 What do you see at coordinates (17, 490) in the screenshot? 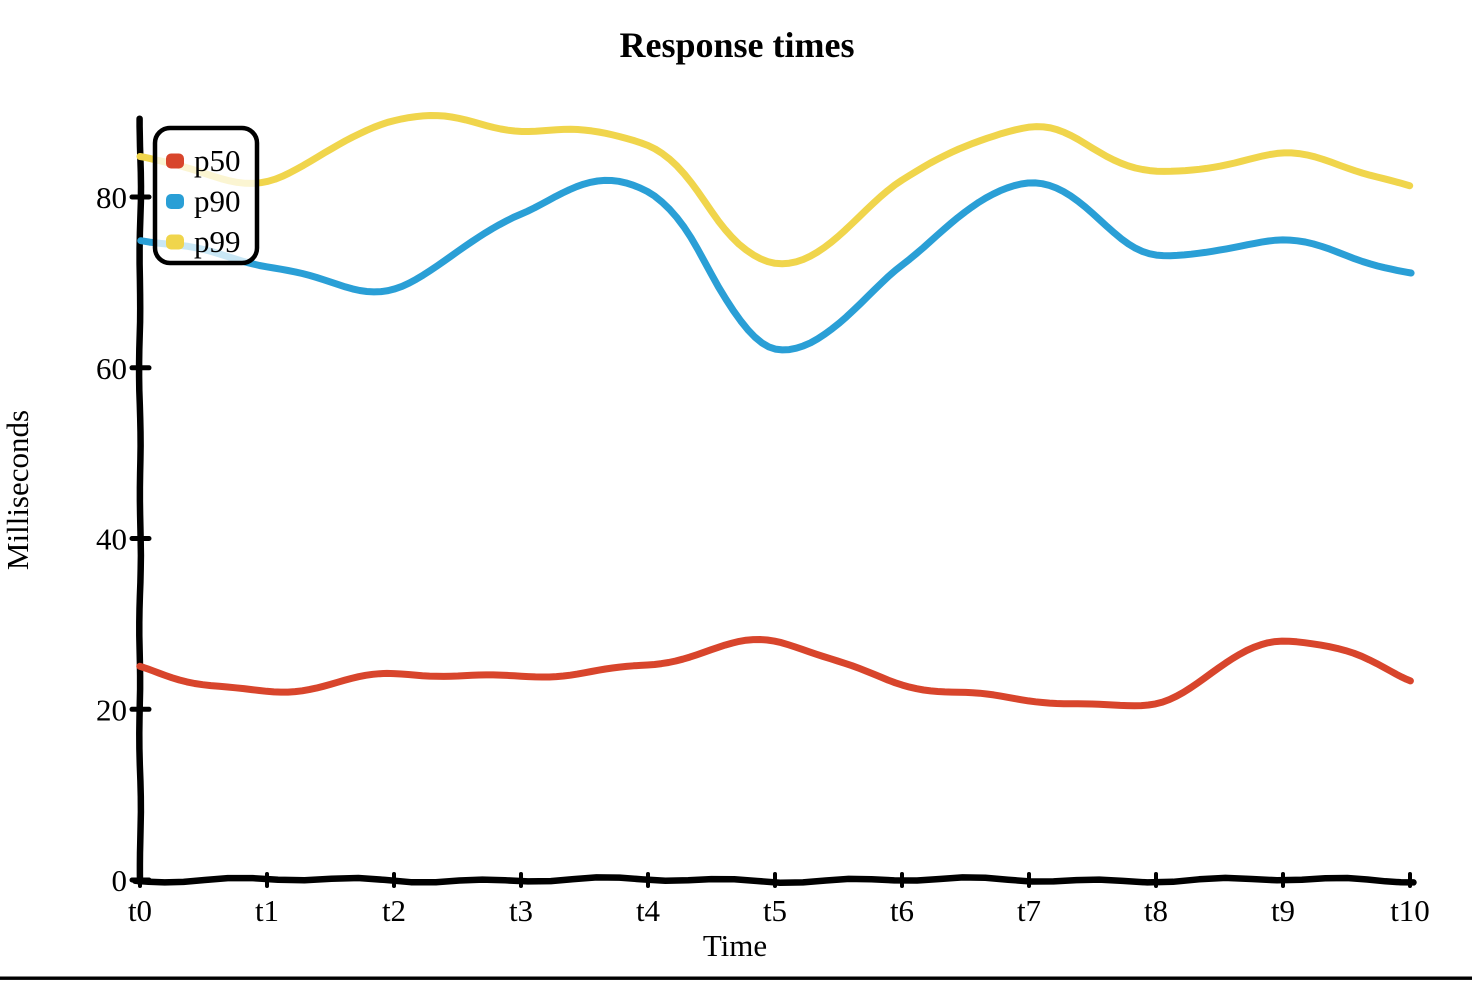
I see `y-axis-label: Milliseconds` at bounding box center [17, 490].